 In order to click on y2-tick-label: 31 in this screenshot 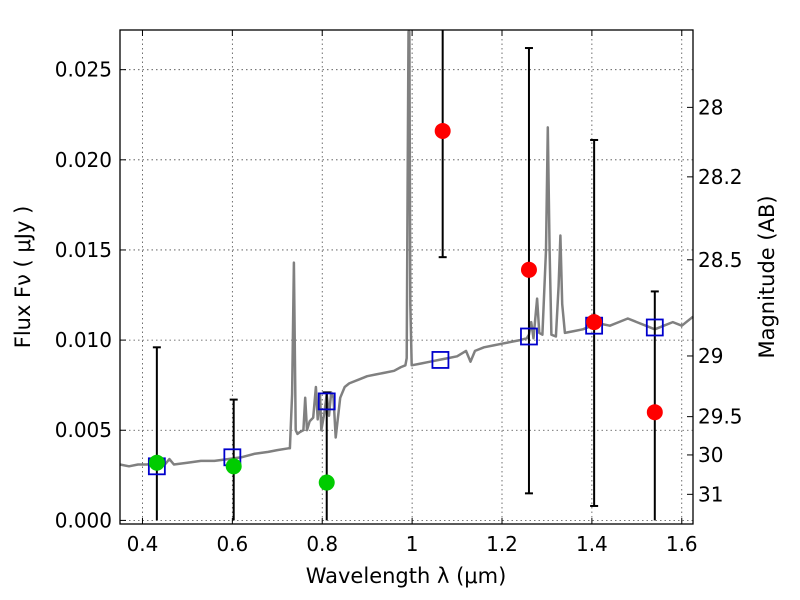, I will do `click(710, 494)`.